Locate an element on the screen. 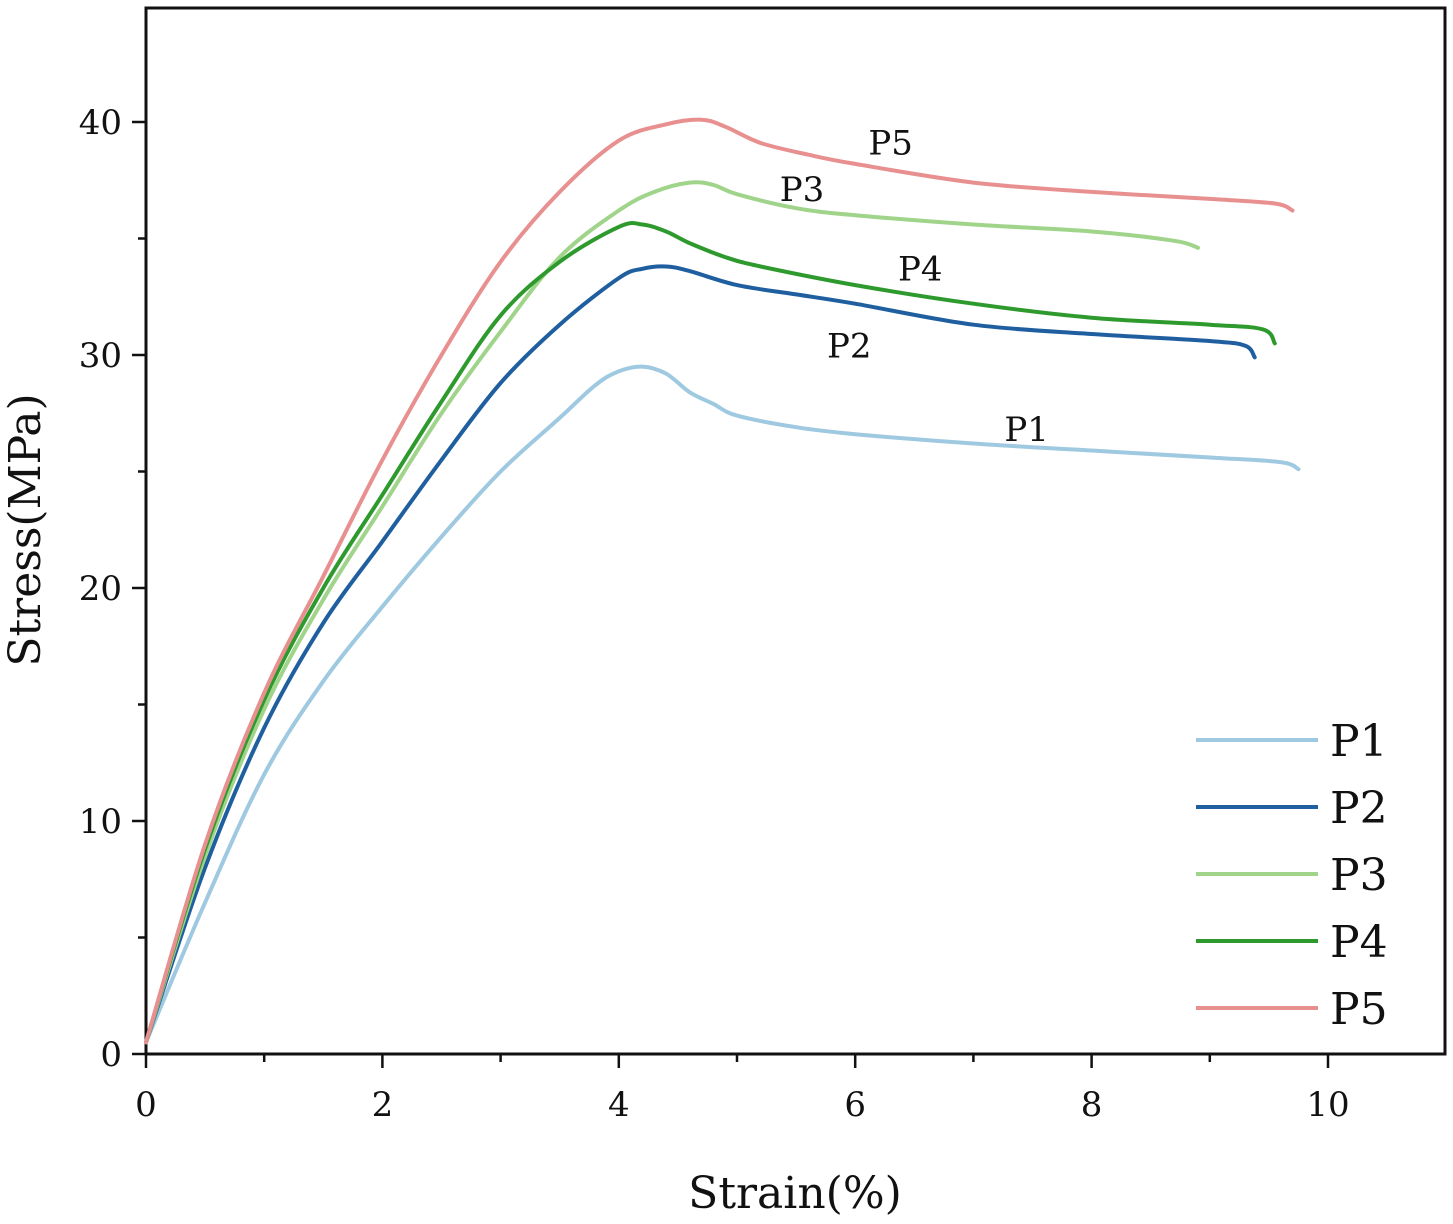 The image size is (1453, 1224). legend-label-p2: P2 is located at coordinates (1359, 808).